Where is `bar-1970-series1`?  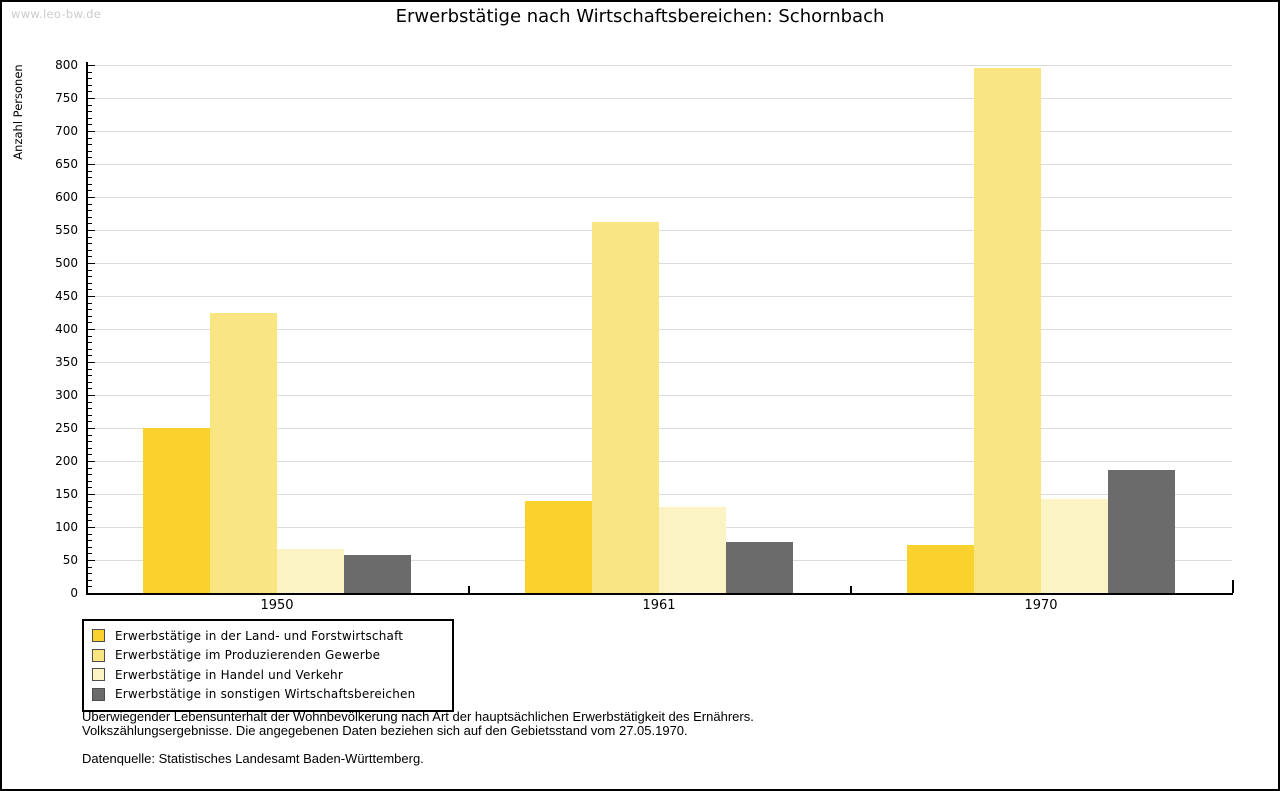
bar-1970-series1 is located at coordinates (940, 569).